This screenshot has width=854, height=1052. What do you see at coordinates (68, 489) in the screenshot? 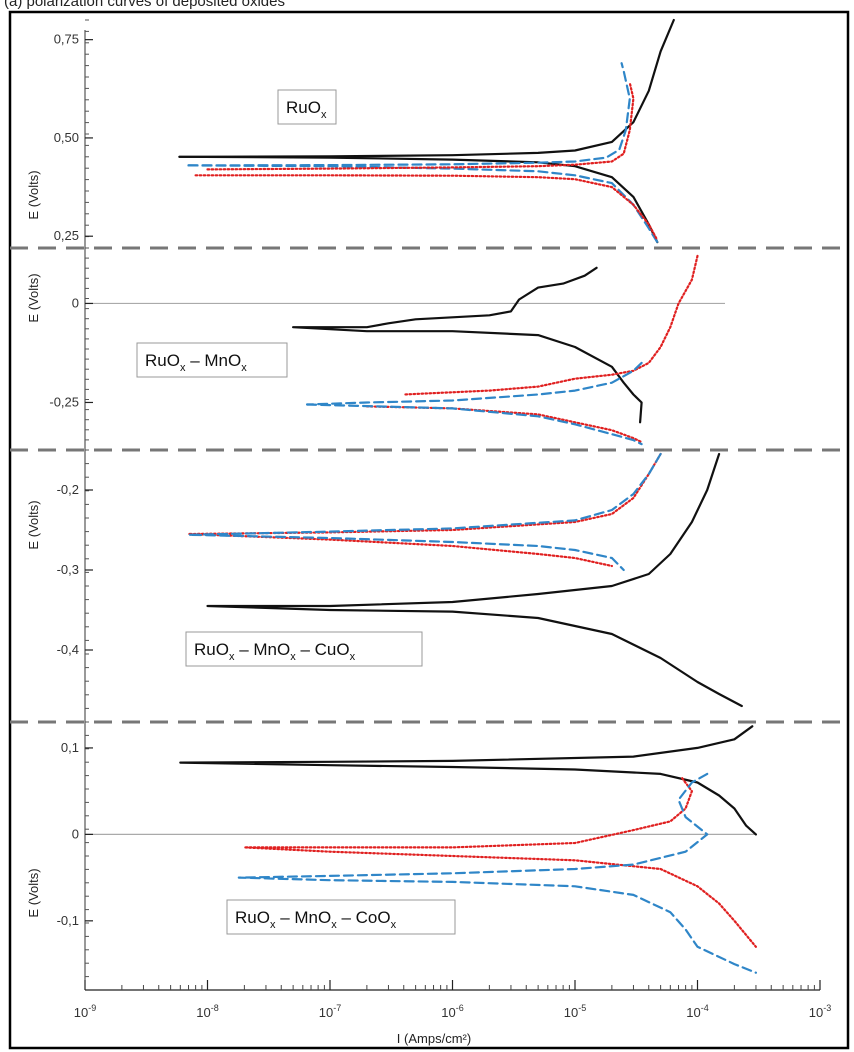
I see `y-tick-label: -0,2` at bounding box center [68, 489].